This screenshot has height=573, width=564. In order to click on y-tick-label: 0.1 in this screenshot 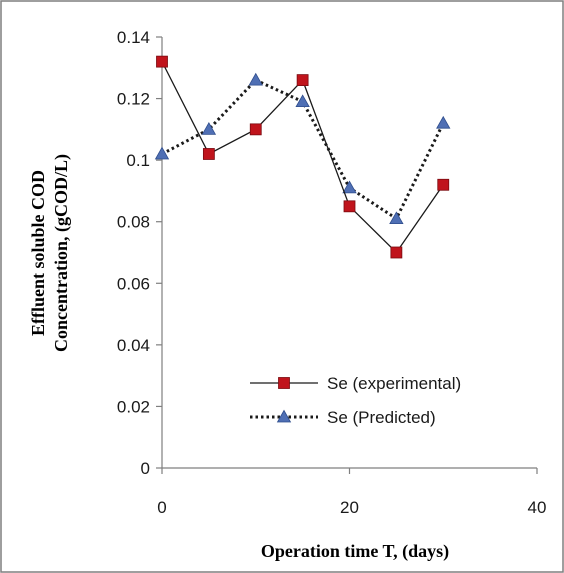, I will do `click(138, 160)`.